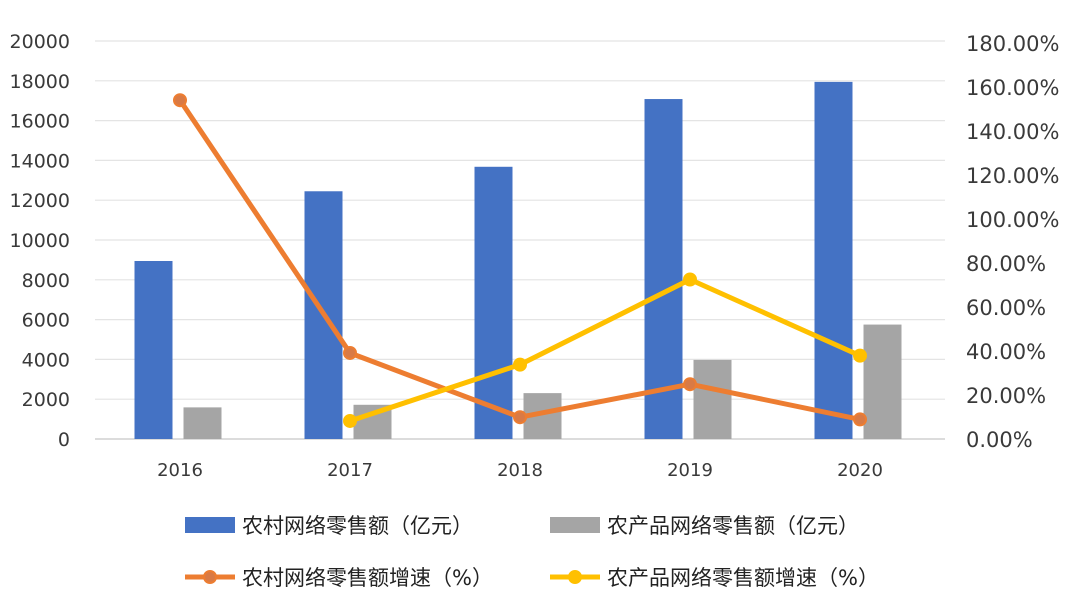 This screenshot has height=610, width=1080. I want to click on line-agri-growth, so click(605, 350).